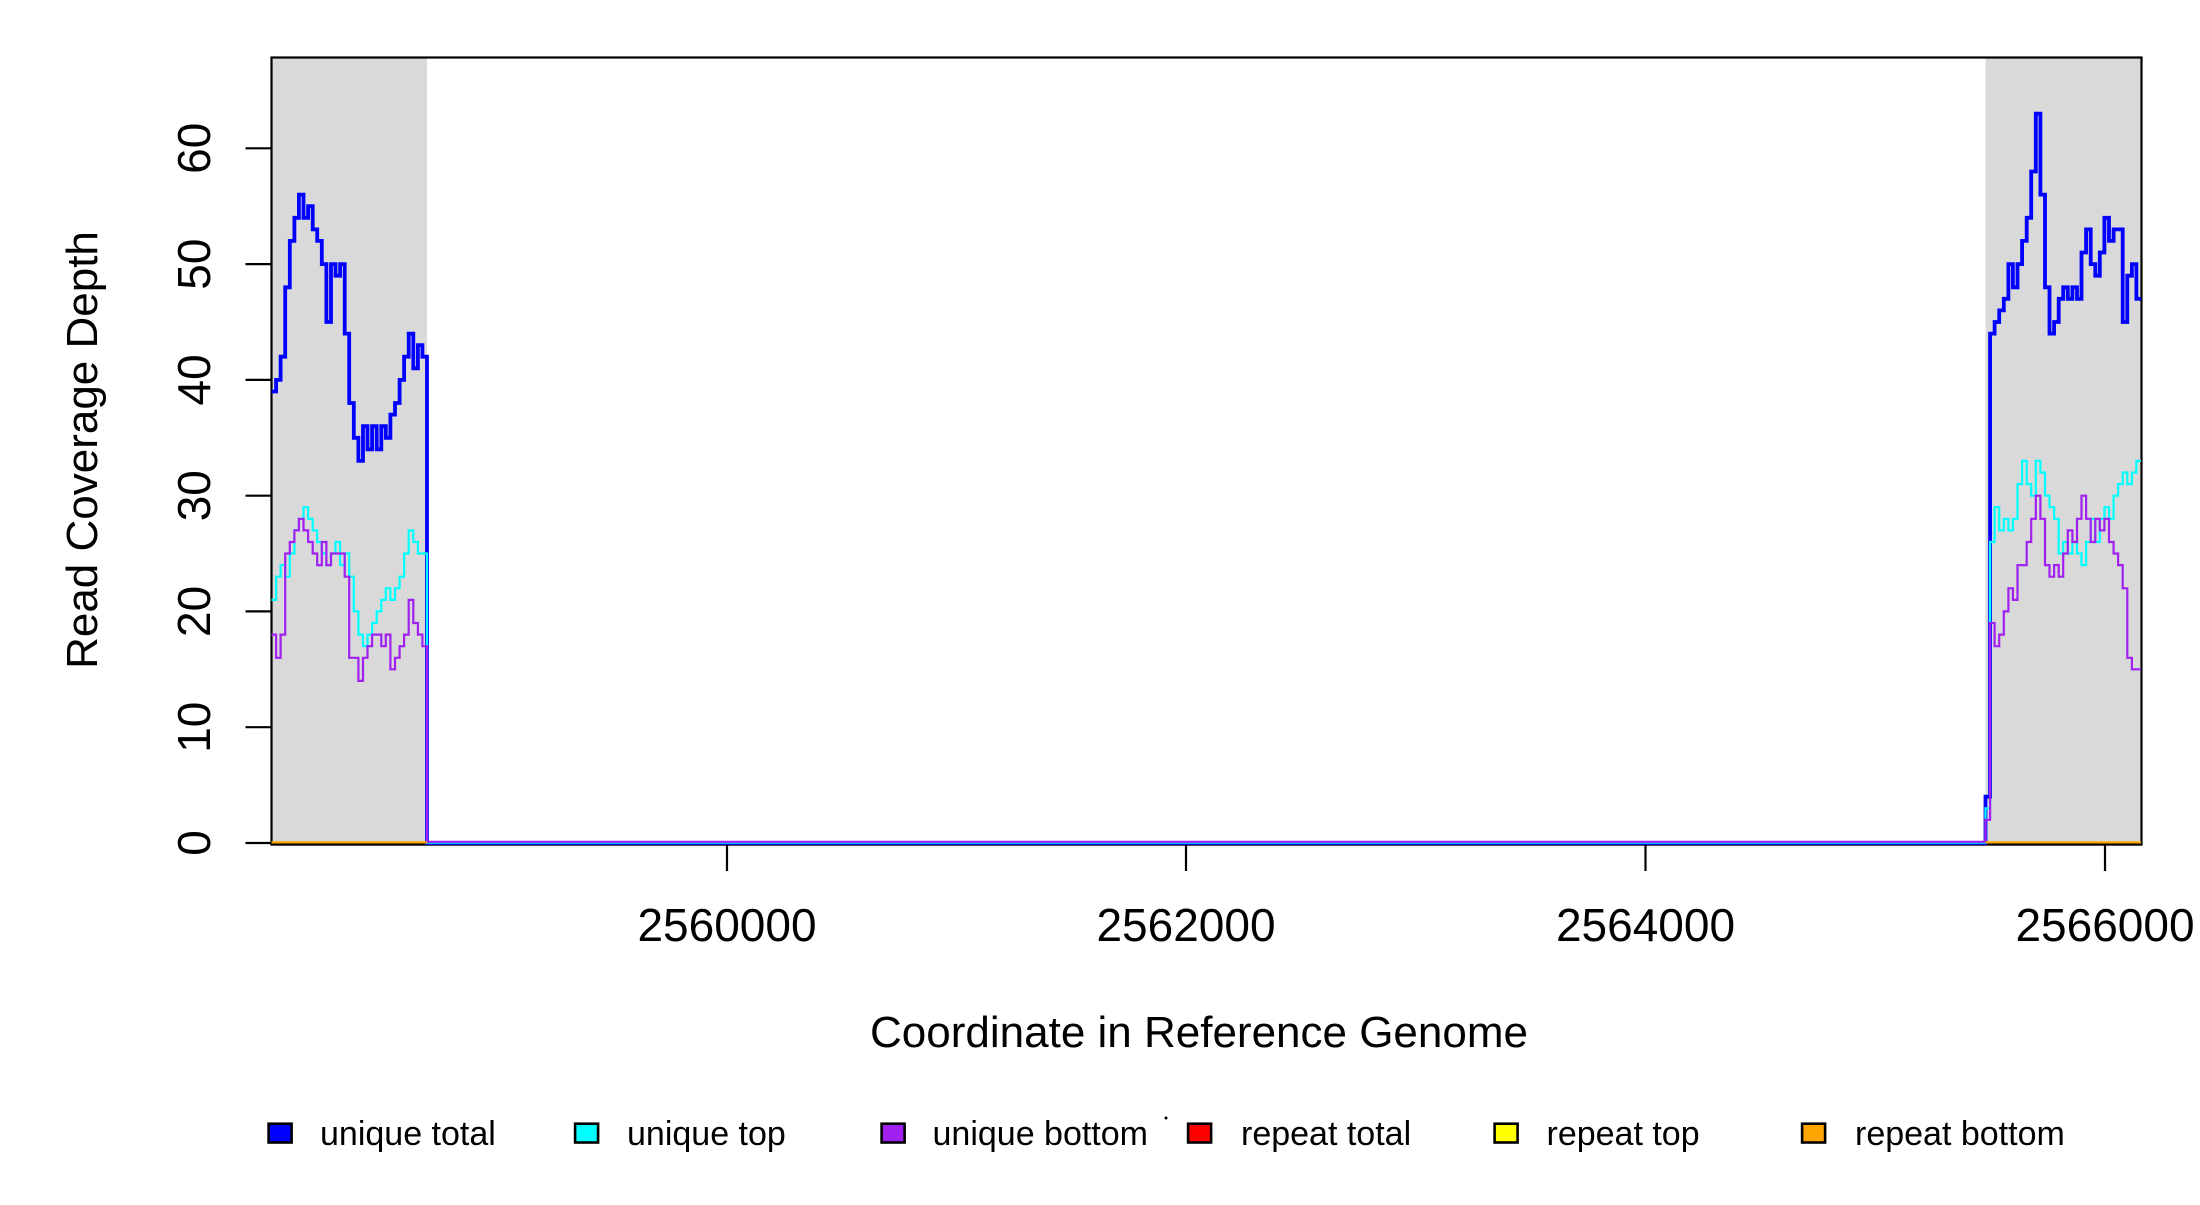 This screenshot has width=2200, height=1205. I want to click on svg-text: unique bottom, so click(1041, 1134).